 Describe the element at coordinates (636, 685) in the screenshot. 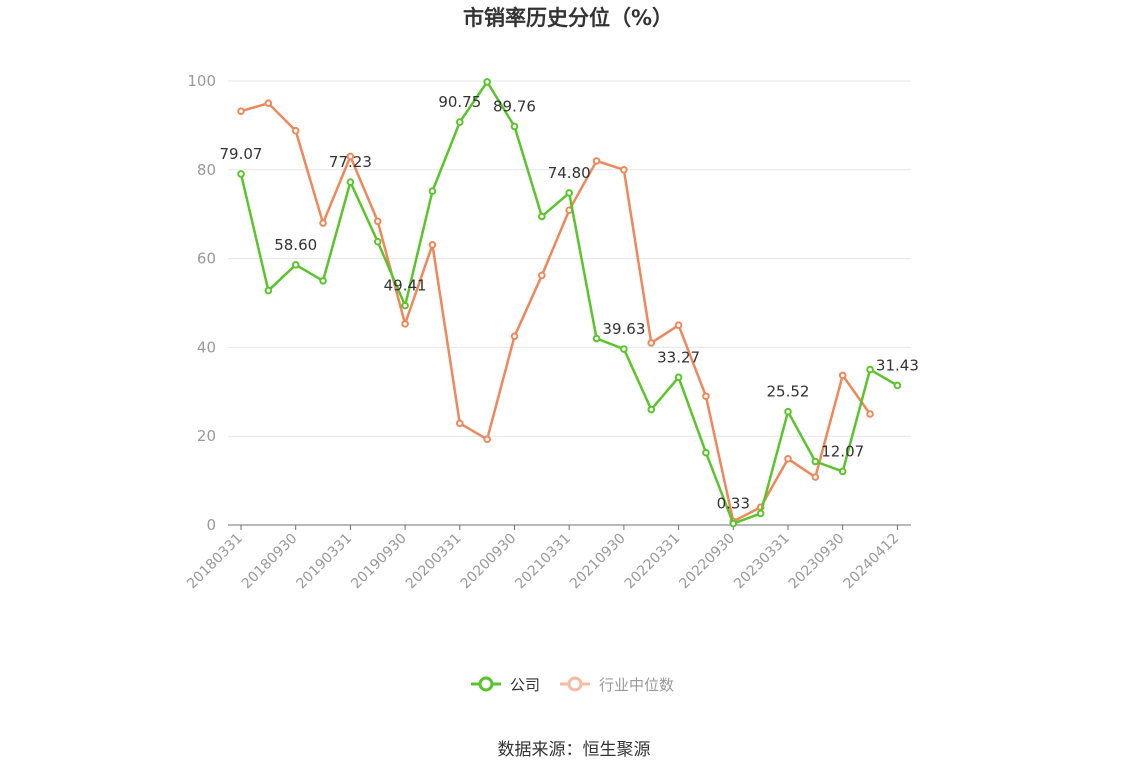

I see `legend-label-industry-median: 行业中位数` at that location.